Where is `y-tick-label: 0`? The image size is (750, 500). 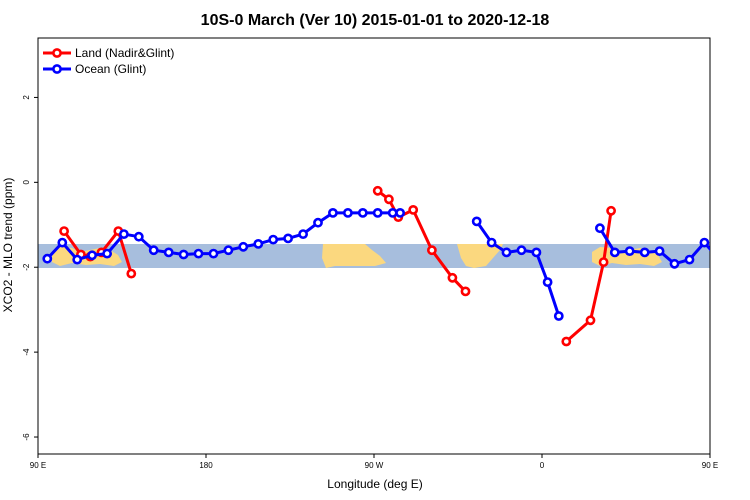 y-tick-label: 0 is located at coordinates (26, 182).